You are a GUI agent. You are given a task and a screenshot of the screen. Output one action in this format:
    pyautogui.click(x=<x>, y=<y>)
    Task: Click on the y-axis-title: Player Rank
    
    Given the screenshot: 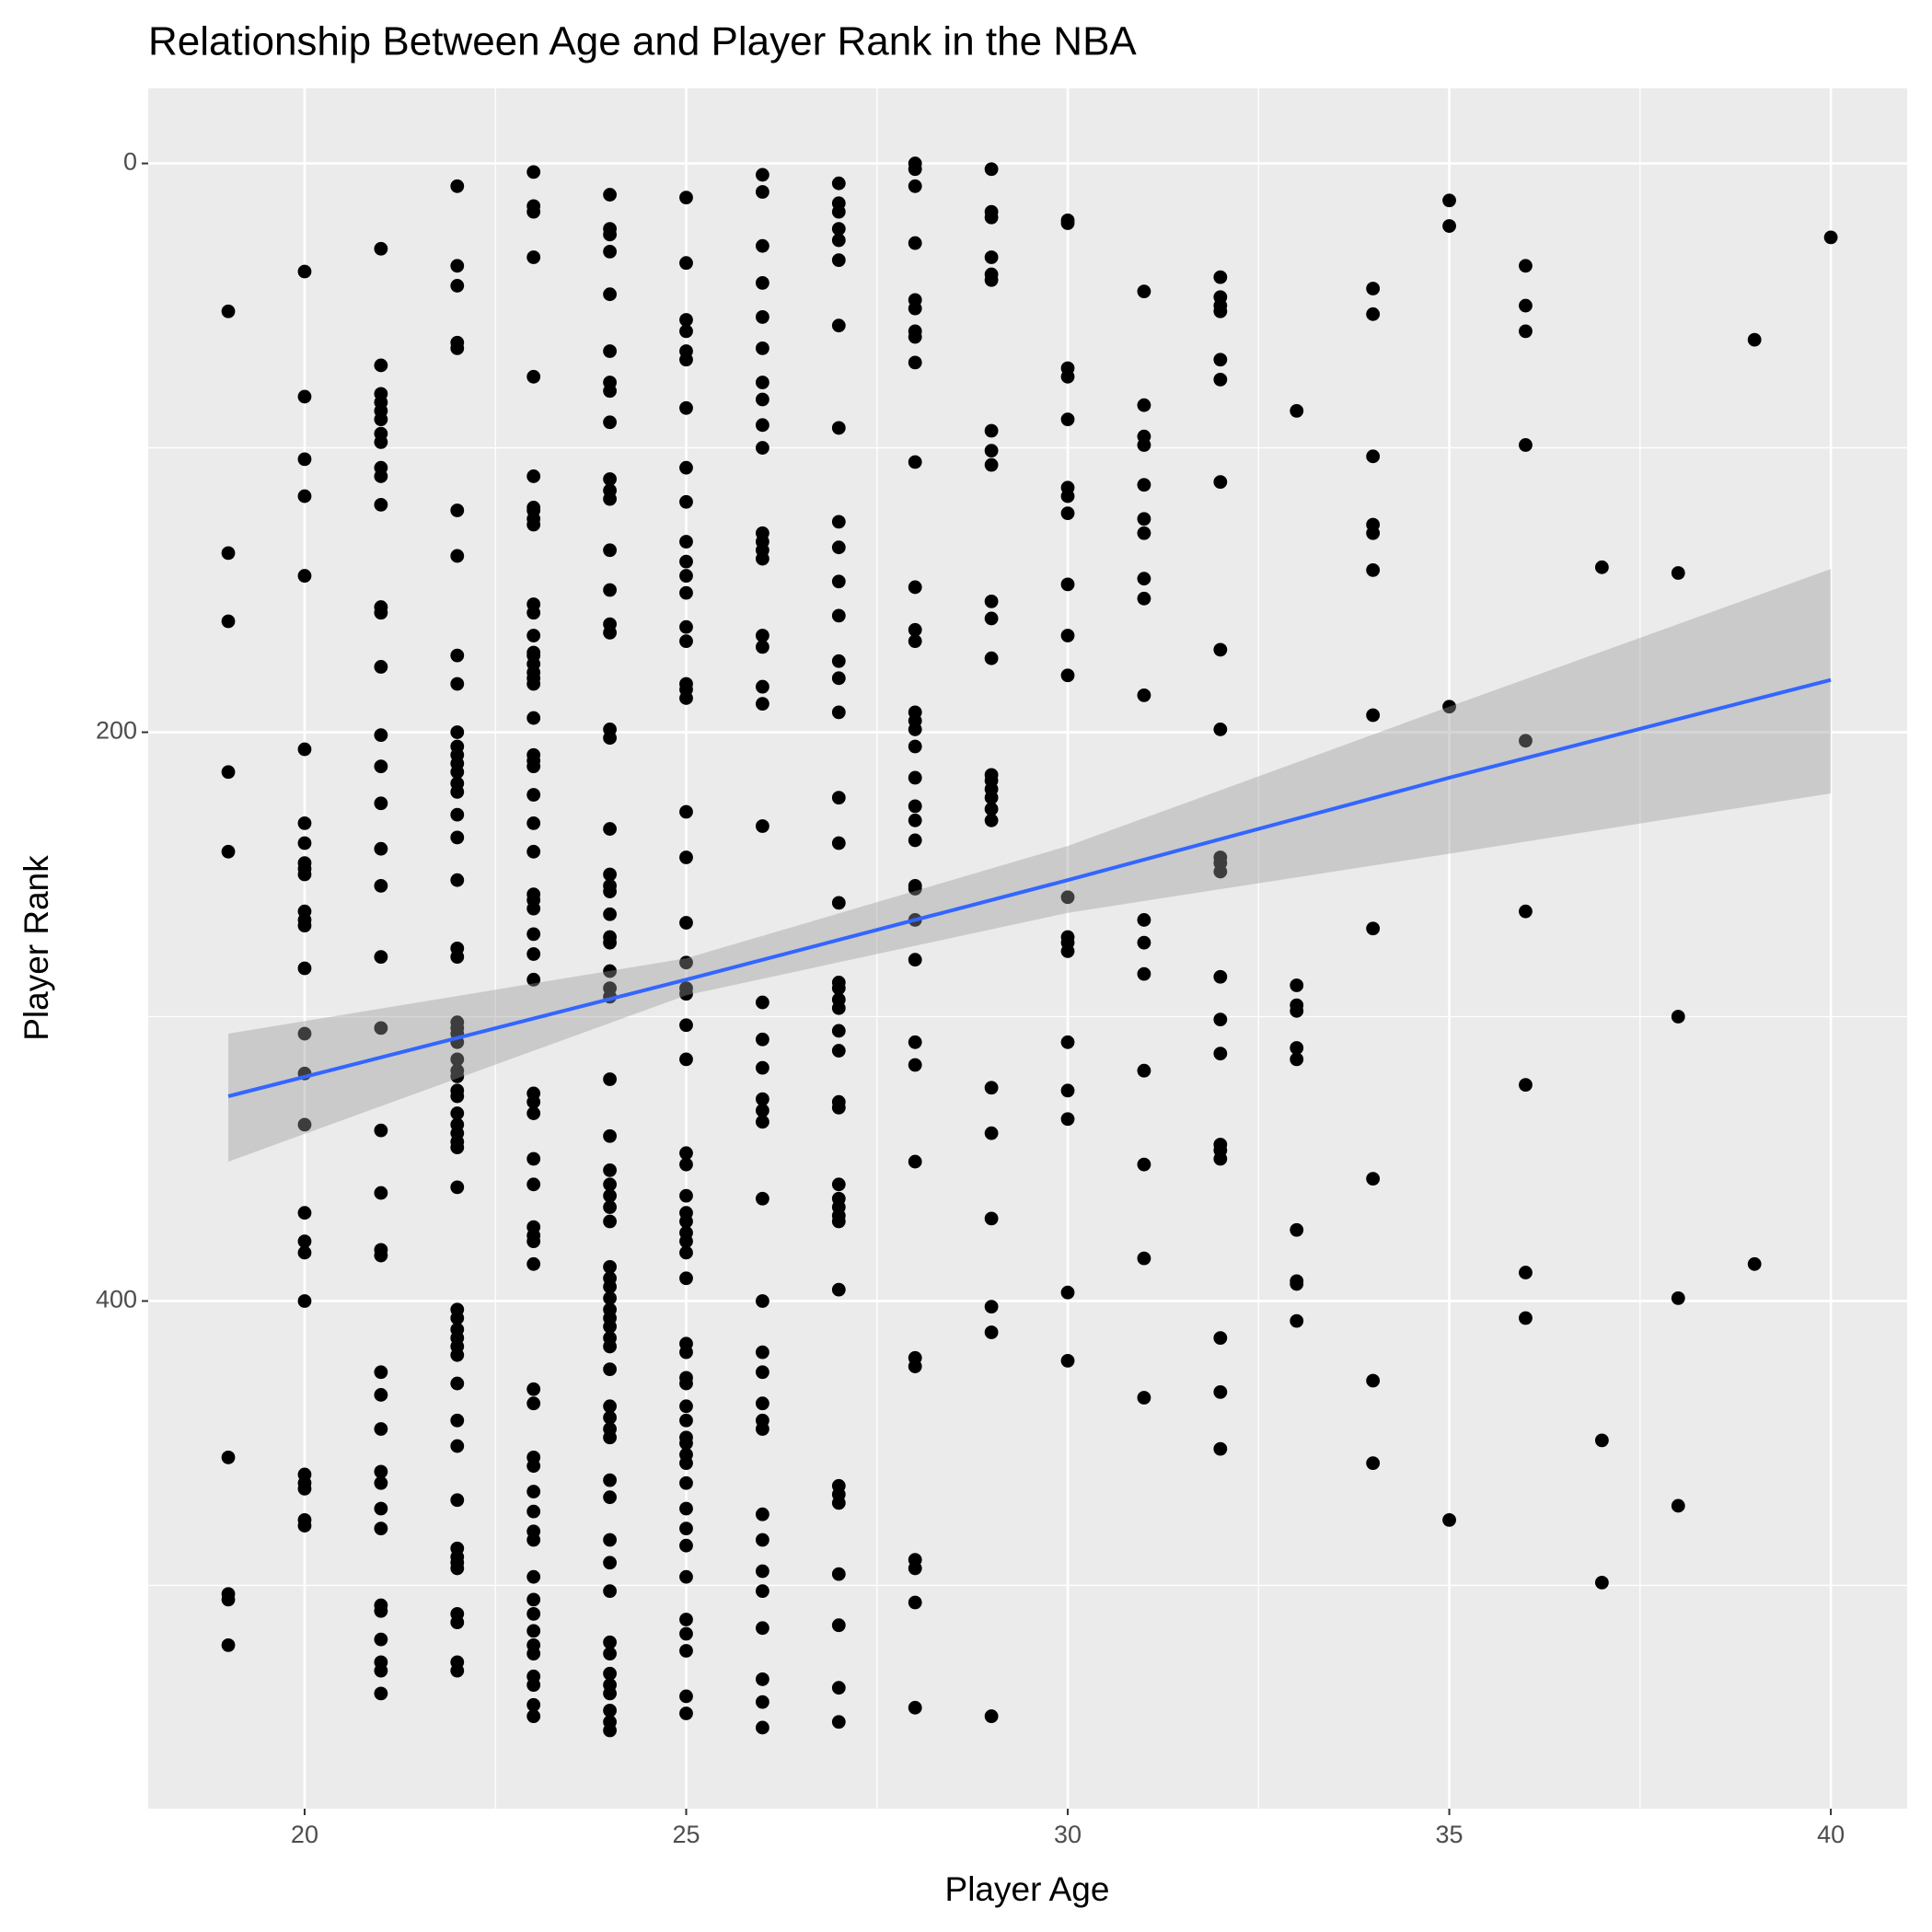 What is the action you would take?
    pyautogui.click(x=36, y=948)
    